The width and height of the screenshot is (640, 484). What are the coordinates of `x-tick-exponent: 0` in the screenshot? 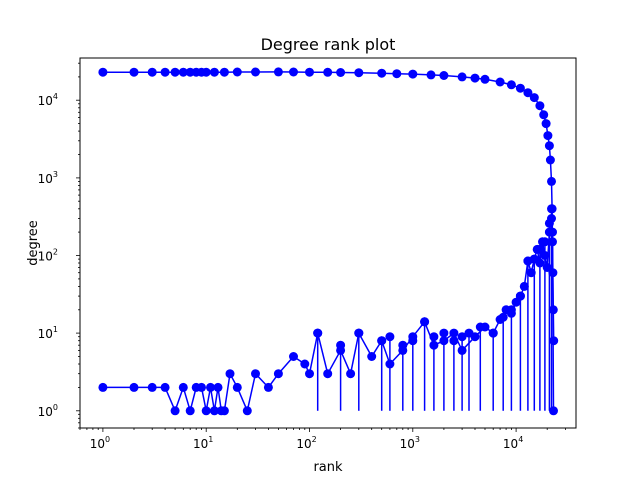 It's located at (107, 439).